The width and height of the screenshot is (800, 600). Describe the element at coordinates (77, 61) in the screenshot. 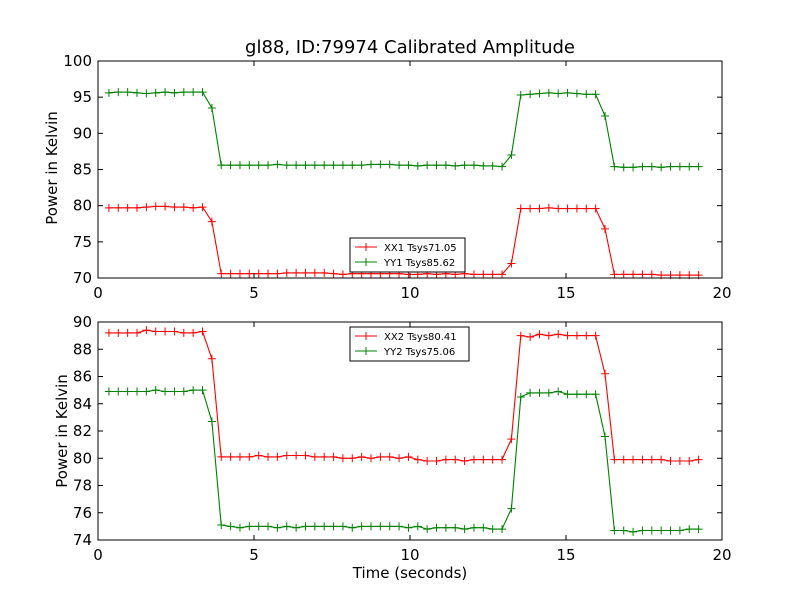

I see `y-tick-label-0-6: 100` at that location.